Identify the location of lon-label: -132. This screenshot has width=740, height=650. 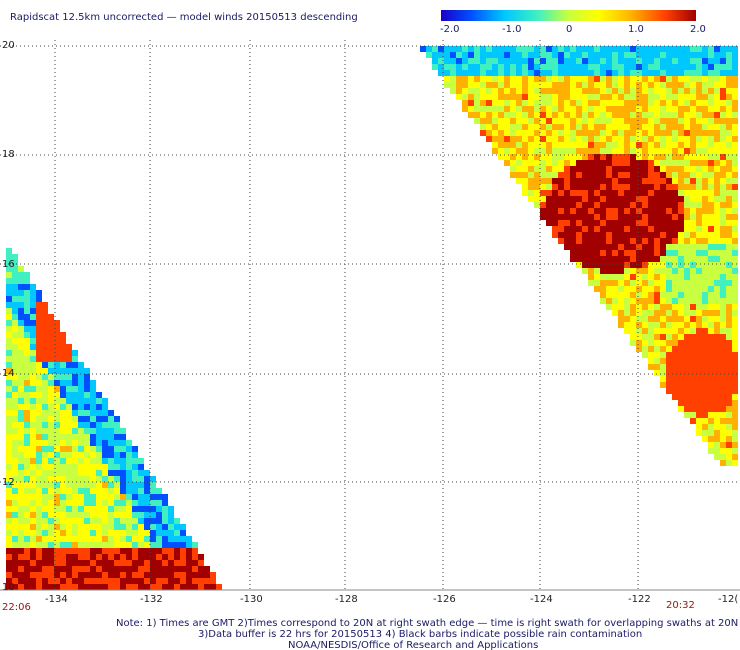
(151, 599).